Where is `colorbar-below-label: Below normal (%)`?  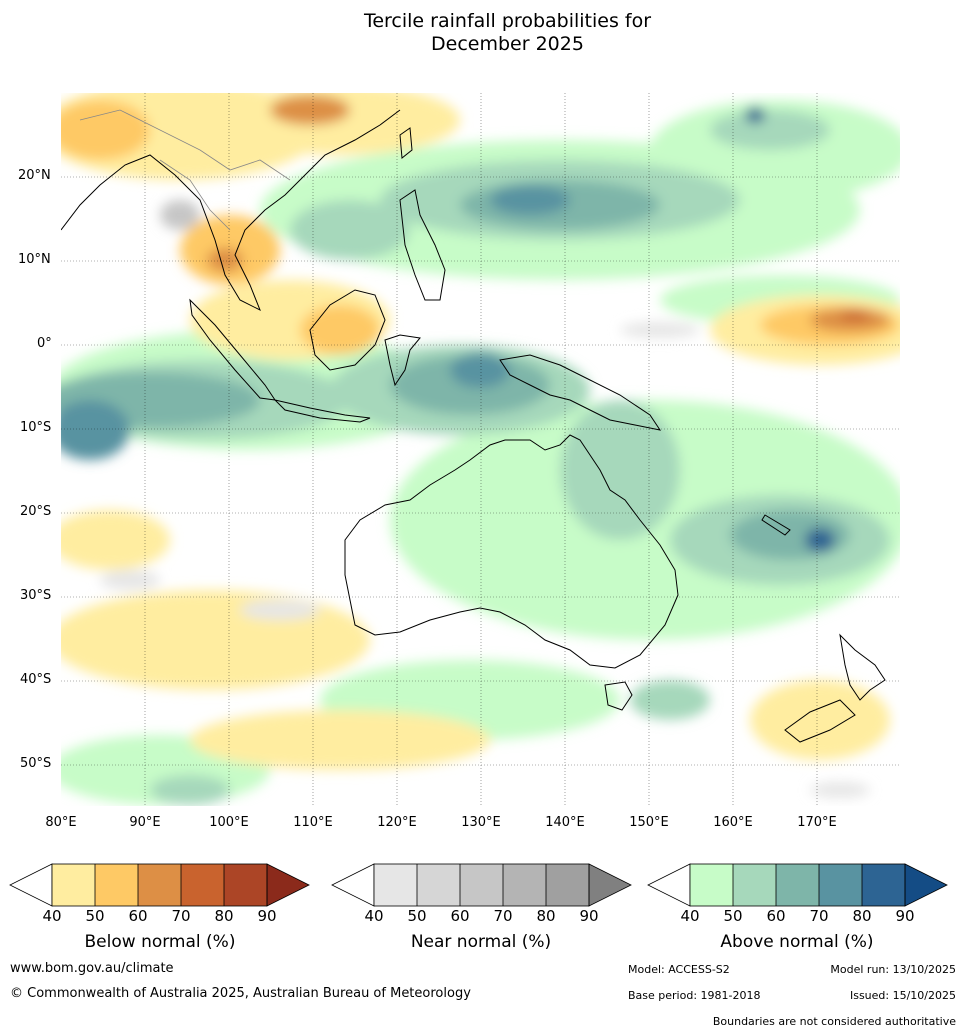 colorbar-below-label: Below normal (%) is located at coordinates (160, 942).